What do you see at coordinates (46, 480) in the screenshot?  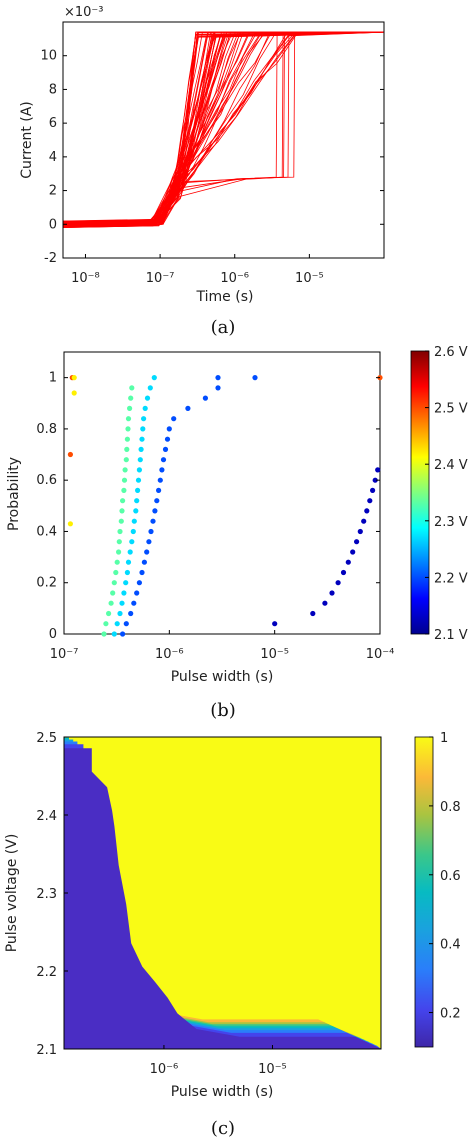 I see `y-tick-label: 0.6` at bounding box center [46, 480].